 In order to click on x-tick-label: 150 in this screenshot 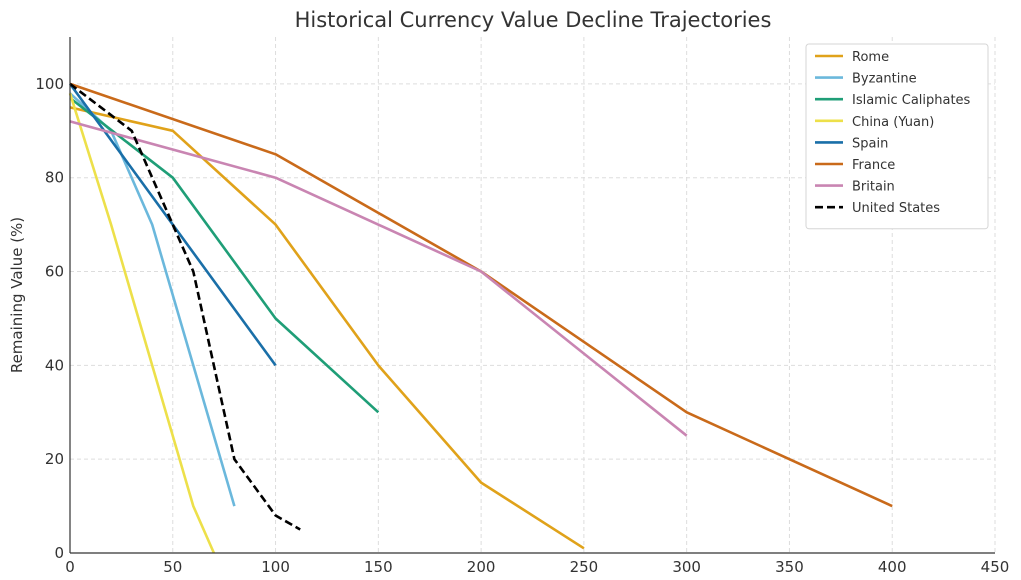, I will do `click(378, 567)`.